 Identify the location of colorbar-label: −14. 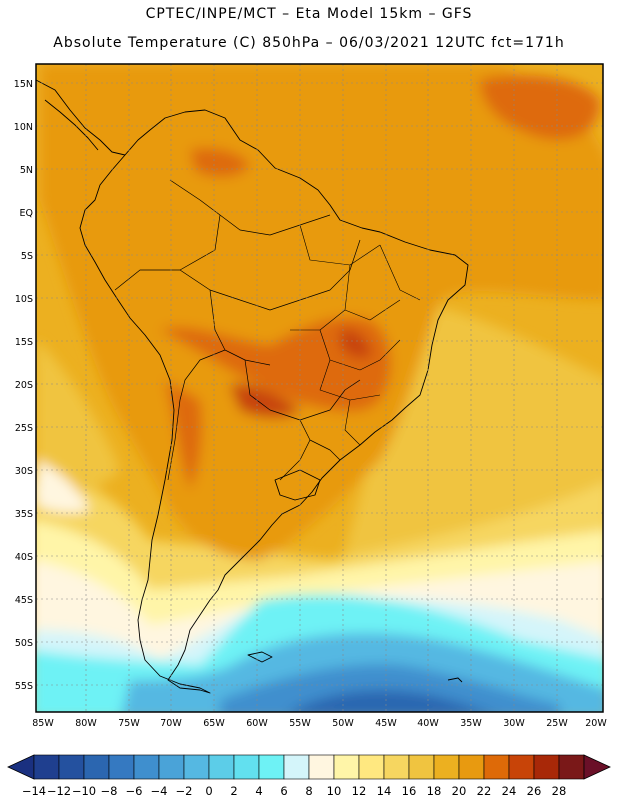
(34, 791).